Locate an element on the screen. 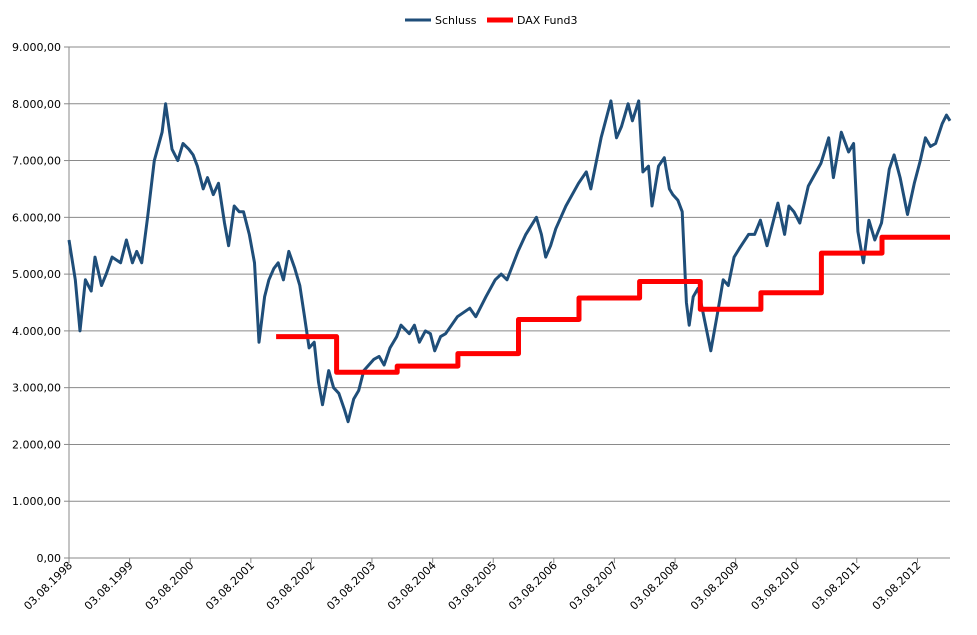  legend-label: Schluss is located at coordinates (456, 20).